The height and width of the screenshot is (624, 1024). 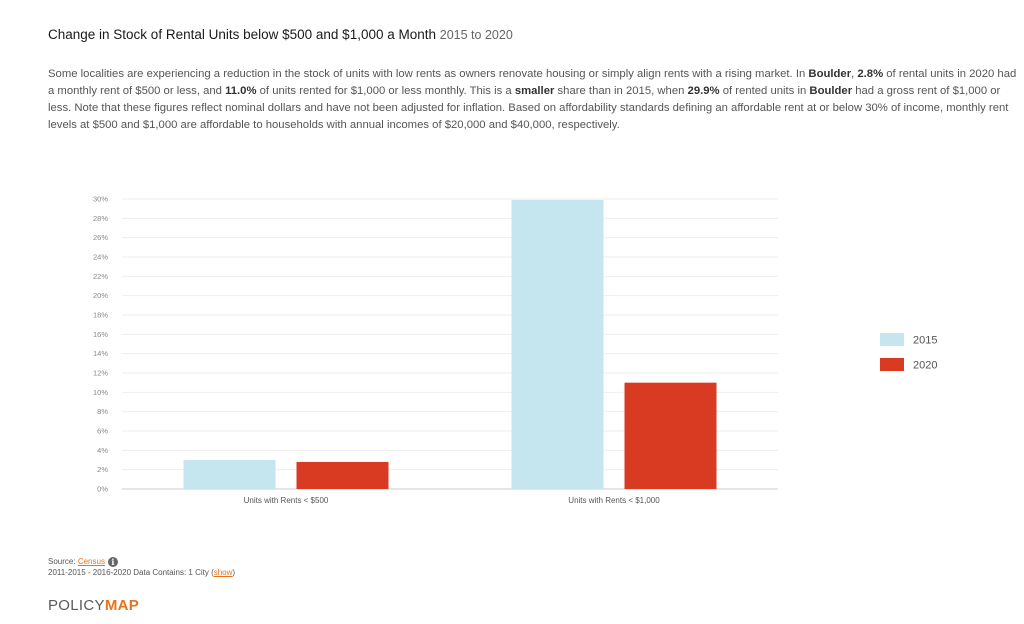 I want to click on logo-part-policy: POLICY, so click(x=76, y=605).